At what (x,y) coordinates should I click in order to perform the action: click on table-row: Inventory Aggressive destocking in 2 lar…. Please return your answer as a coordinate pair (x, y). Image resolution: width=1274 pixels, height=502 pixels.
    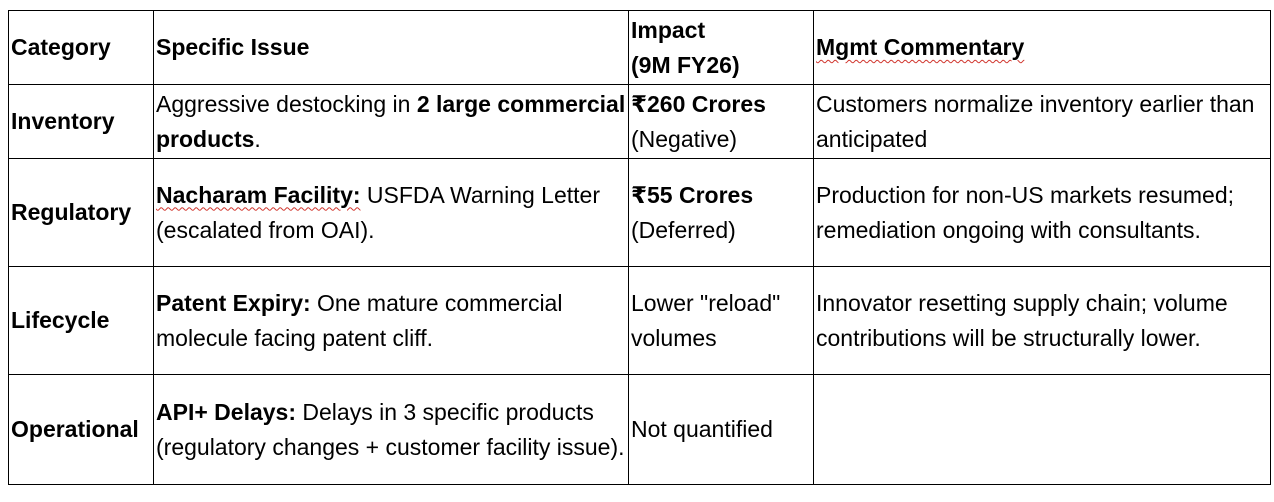
    Looking at the image, I should click on (639, 121).